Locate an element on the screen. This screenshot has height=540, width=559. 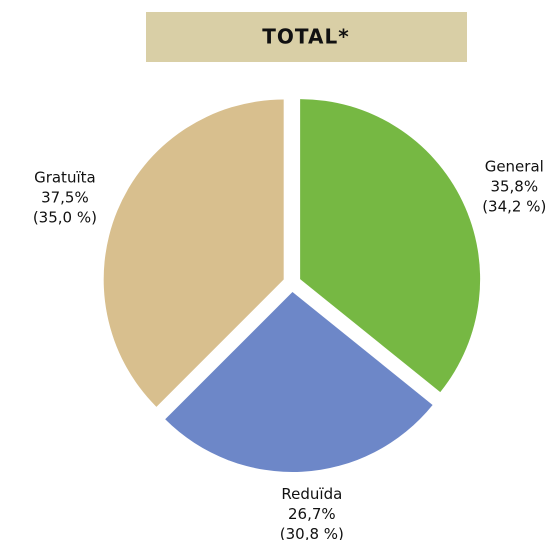
slice-previous-value: (34,2 %) is located at coordinates (514, 207).